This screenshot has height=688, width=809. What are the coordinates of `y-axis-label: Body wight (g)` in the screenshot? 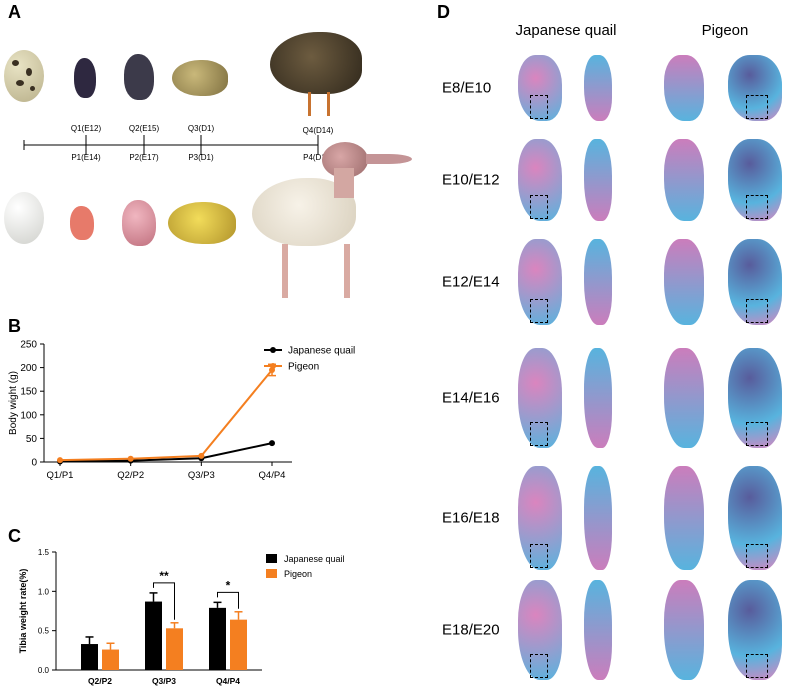 It's located at (13, 403).